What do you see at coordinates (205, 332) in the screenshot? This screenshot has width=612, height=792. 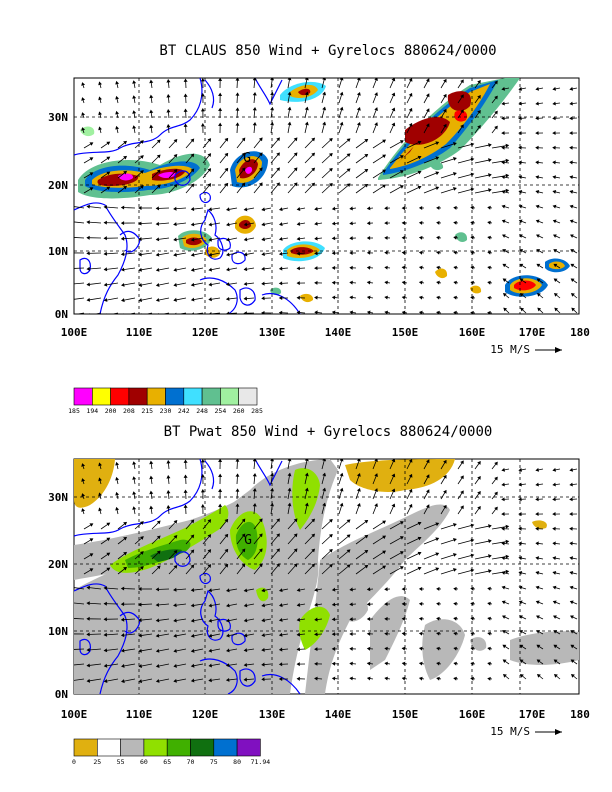 I see `x-tick: 120E` at bounding box center [205, 332].